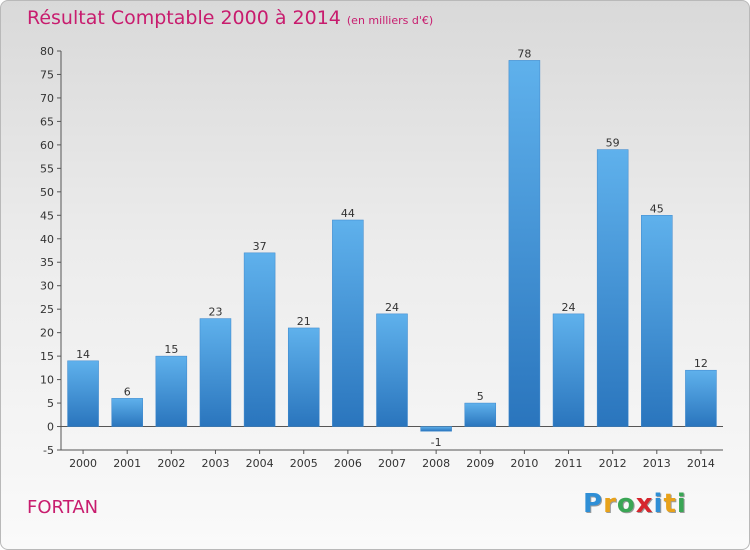 This screenshot has width=750, height=550. Describe the element at coordinates (47, 356) in the screenshot. I see `y-tick-label: 15` at that location.